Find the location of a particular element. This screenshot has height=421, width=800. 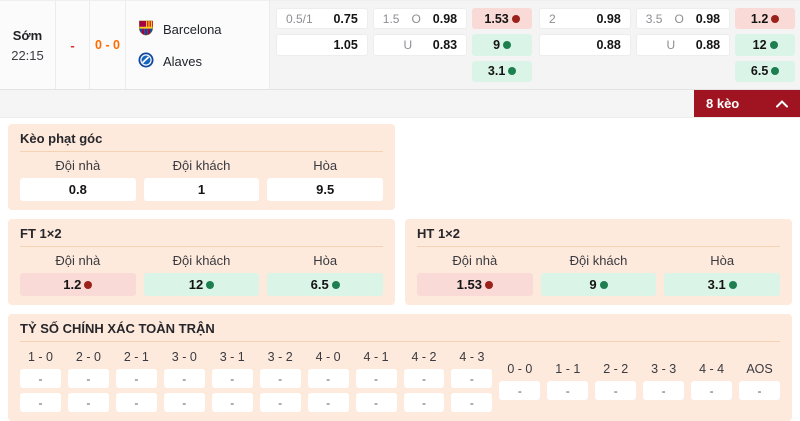

score-column: AOS - is located at coordinates (759, 381).